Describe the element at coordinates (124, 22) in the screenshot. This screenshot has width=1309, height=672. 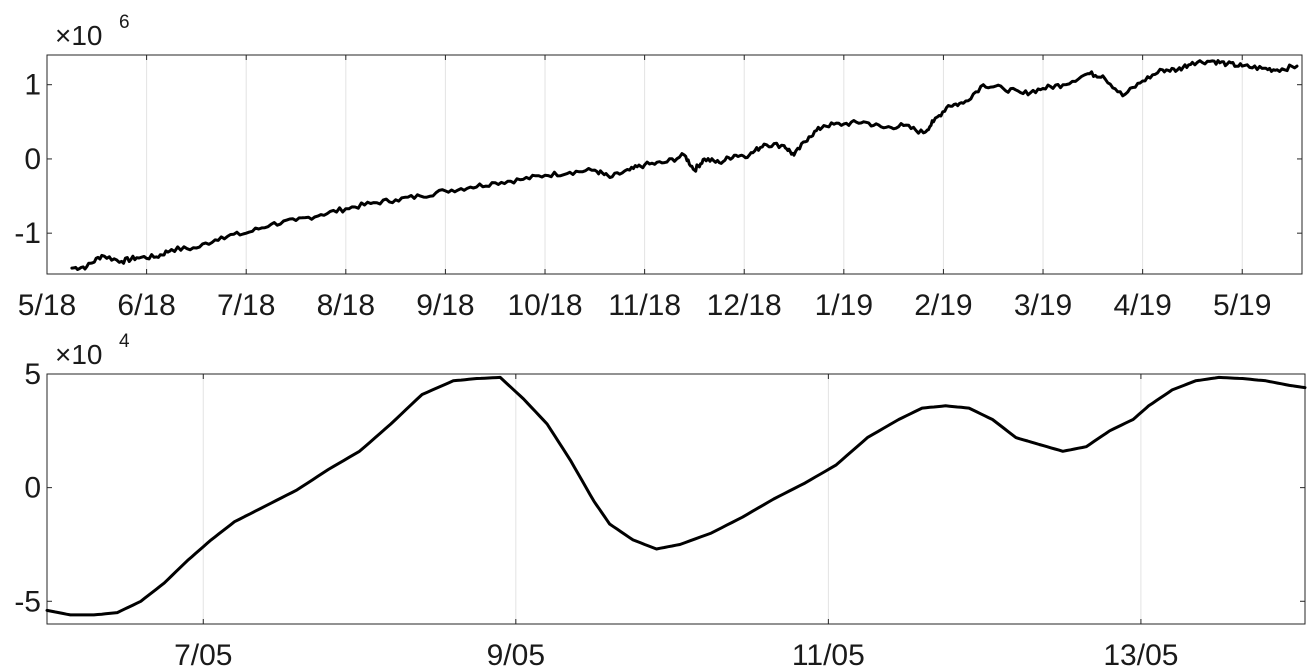
I see `y-exponent-power: 6` at that location.